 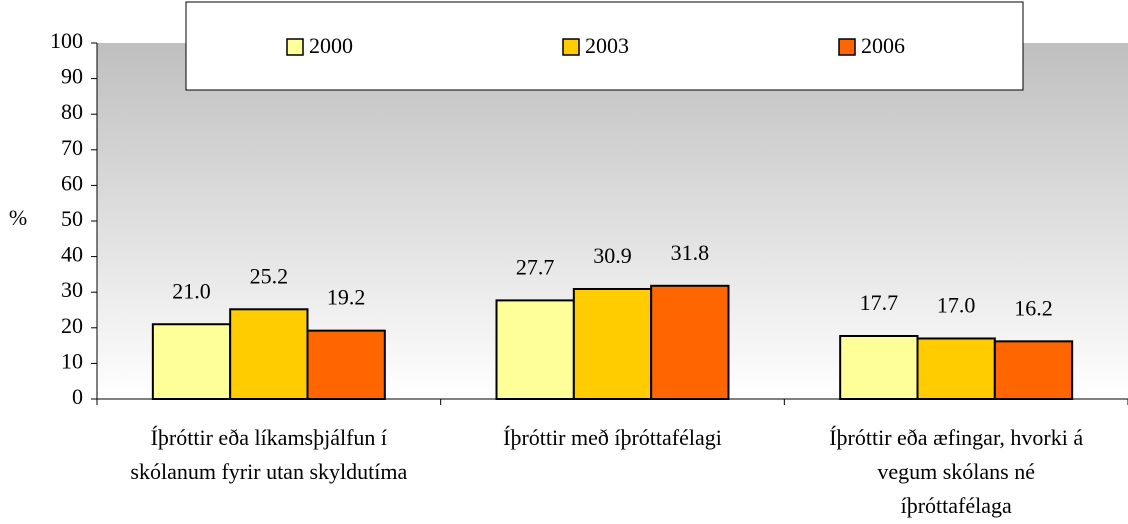 I want to click on value-label: 17.0, so click(x=956, y=305).